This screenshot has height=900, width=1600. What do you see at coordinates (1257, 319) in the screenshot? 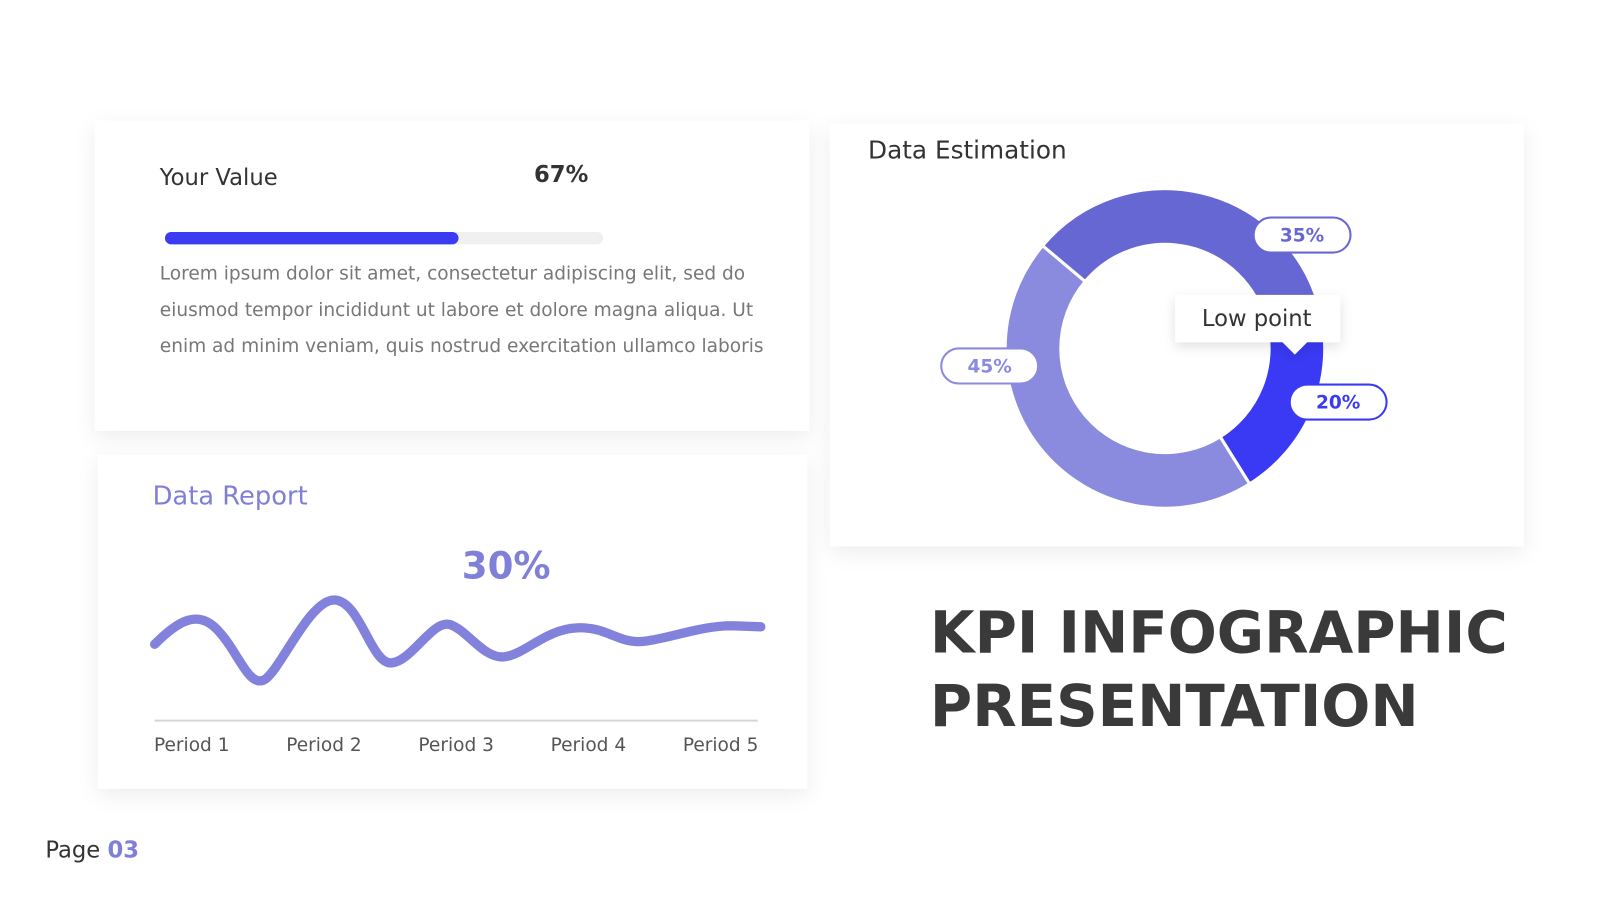
I see `tooltip-text: Low point` at bounding box center [1257, 319].